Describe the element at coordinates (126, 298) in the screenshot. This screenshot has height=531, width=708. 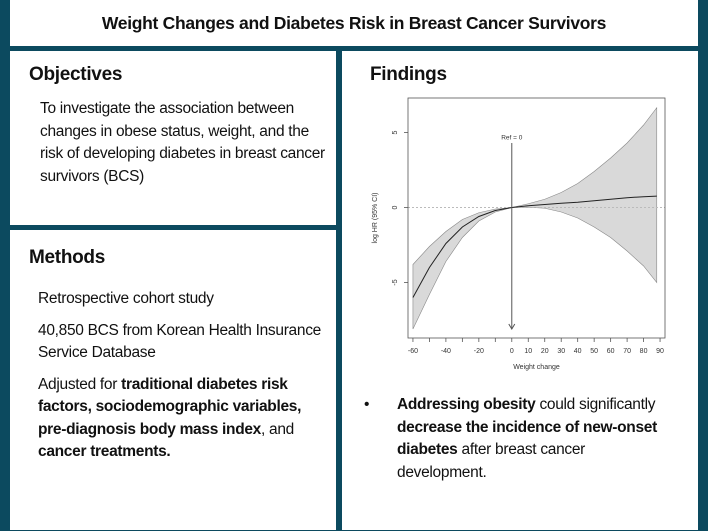
I see `methods-item: Retrospective cohort study` at that location.